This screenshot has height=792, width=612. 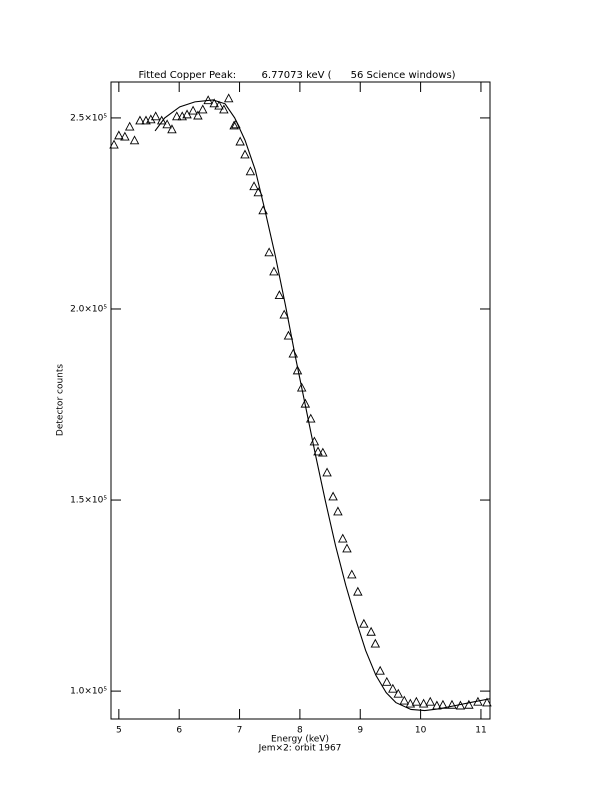 What do you see at coordinates (88, 692) in the screenshot?
I see `y-tick-label: 1.0×10⁵` at bounding box center [88, 692].